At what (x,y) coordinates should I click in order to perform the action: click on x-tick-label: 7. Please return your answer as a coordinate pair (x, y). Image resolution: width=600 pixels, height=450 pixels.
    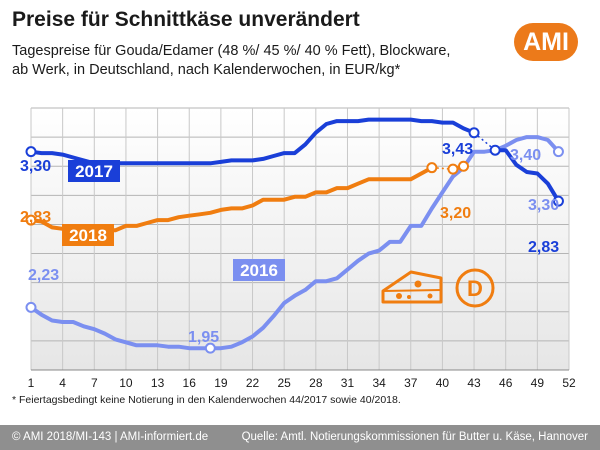
    Looking at the image, I should click on (94, 383).